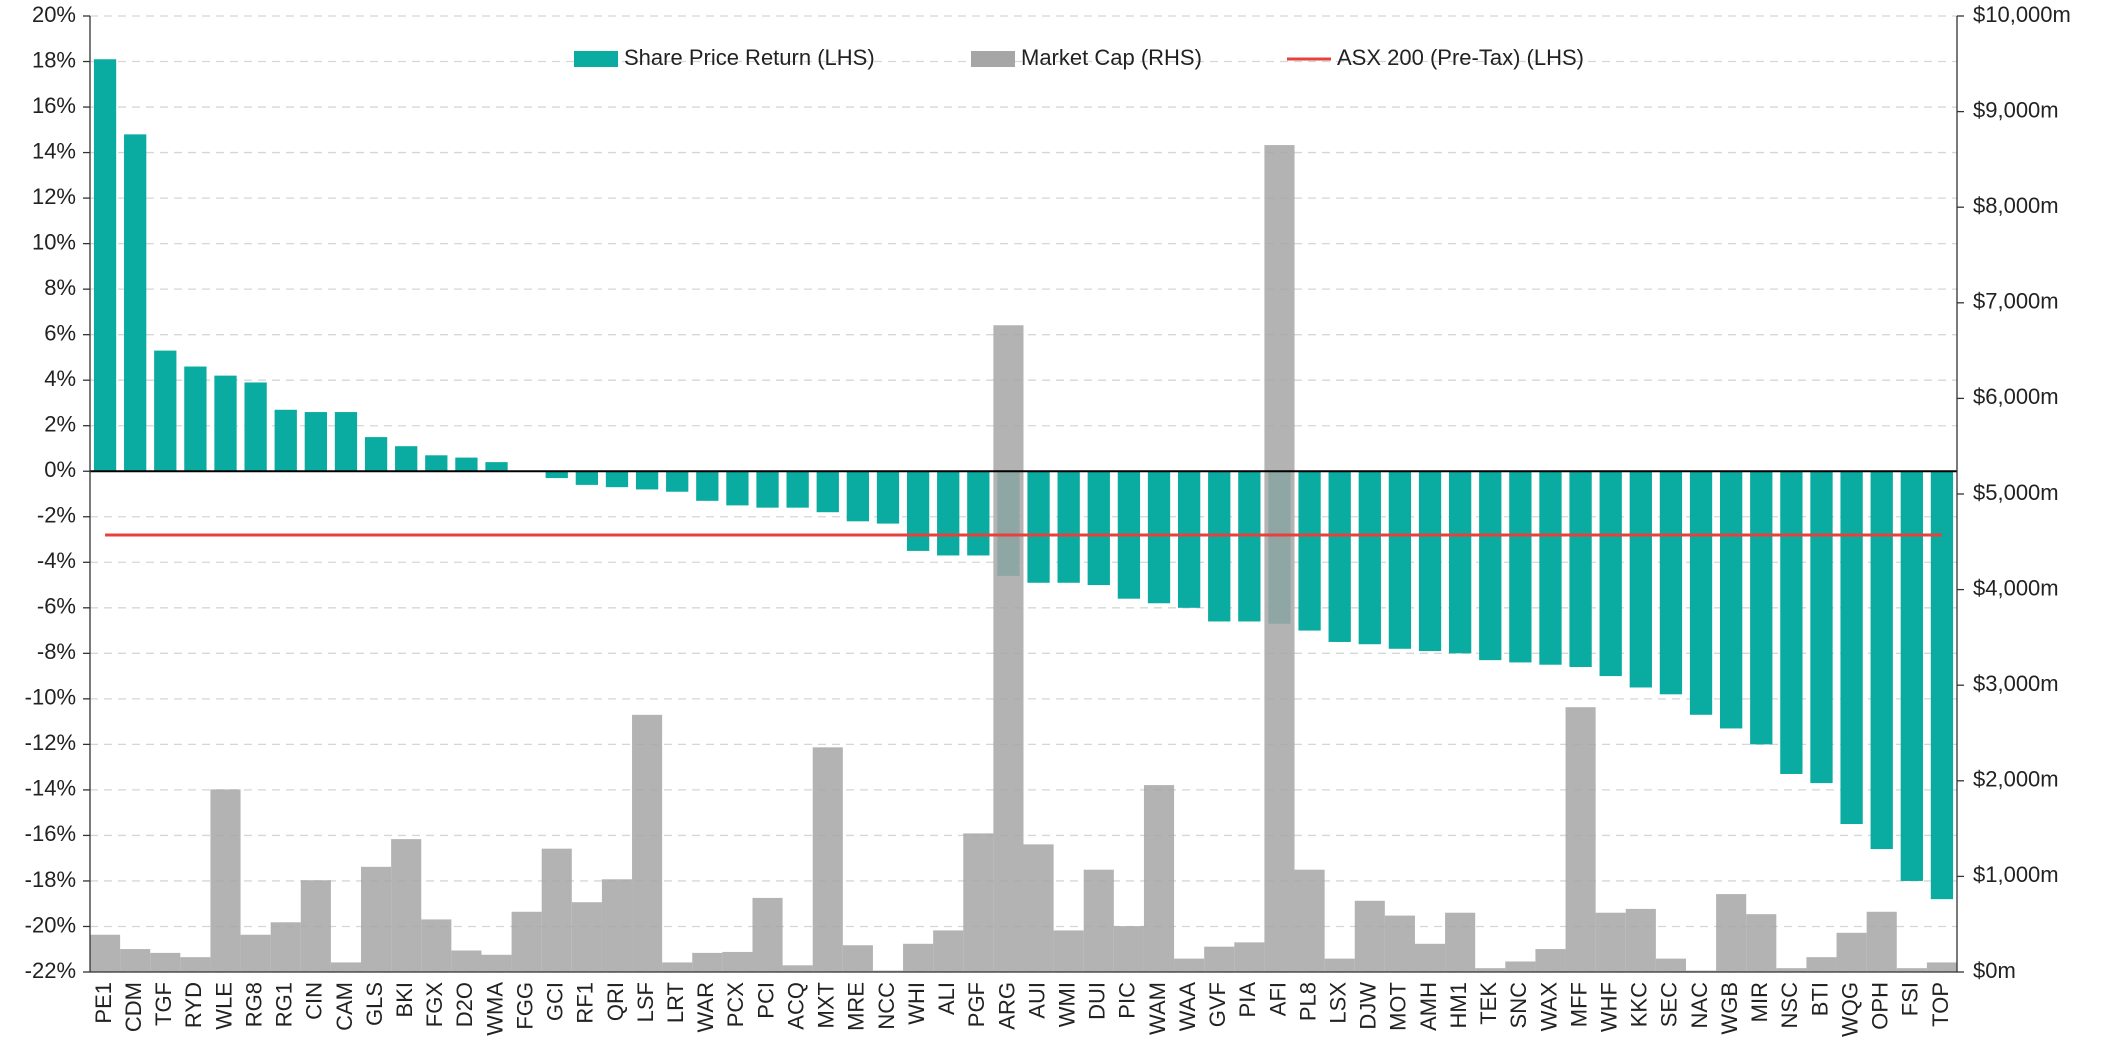 Image resolution: width=2109 pixels, height=1046 pixels. Describe the element at coordinates (60, 378) in the screenshot. I see `y-tick-label: 4%` at that location.